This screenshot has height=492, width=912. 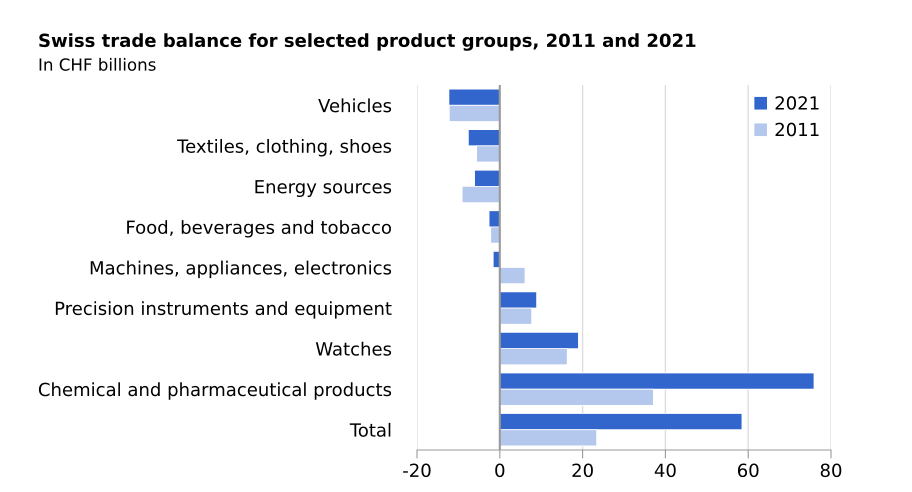 I want to click on y-tick-label: Precision instruments and equipment, so click(x=224, y=310).